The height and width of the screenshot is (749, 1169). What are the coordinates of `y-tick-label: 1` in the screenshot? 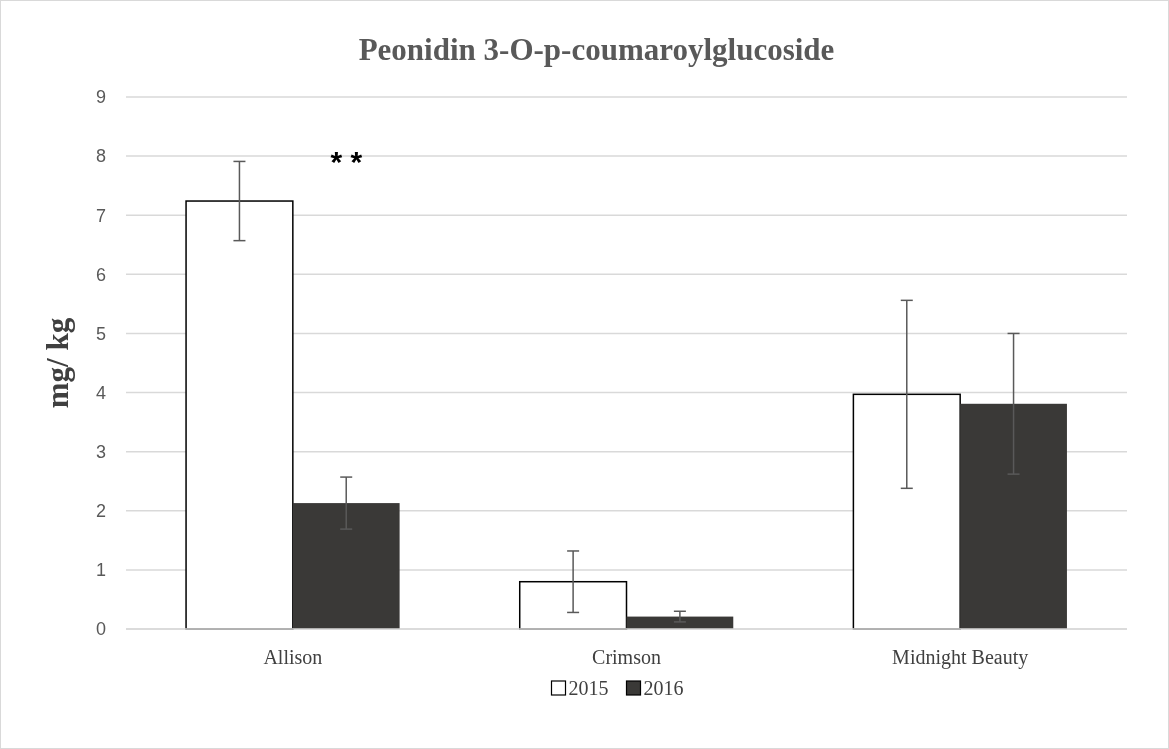 It's located at (100, 570).